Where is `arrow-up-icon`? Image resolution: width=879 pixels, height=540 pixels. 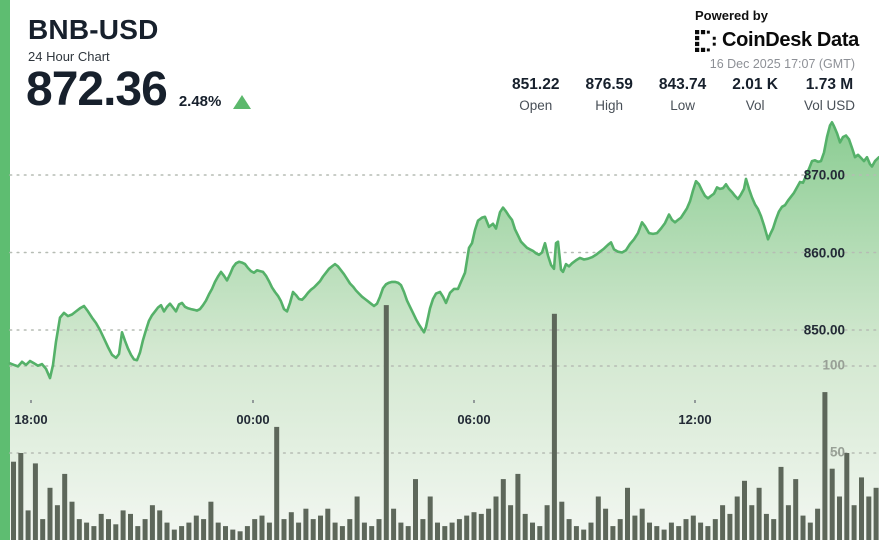
arrow-up-icon is located at coordinates (242, 102).